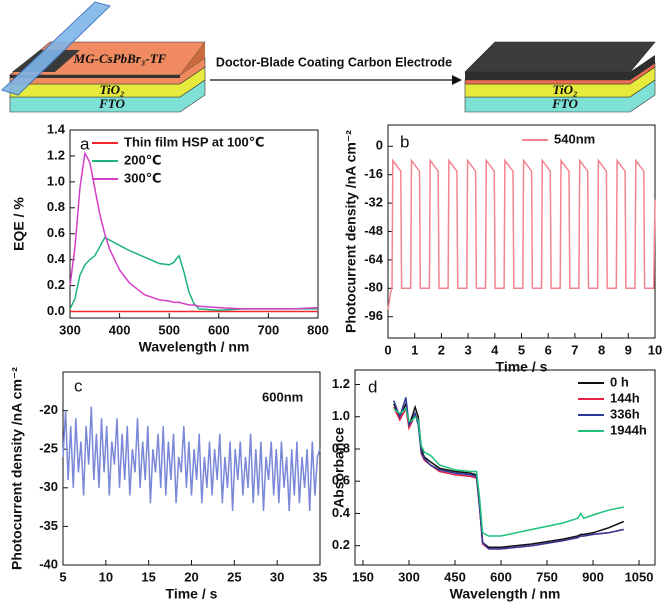 The height and width of the screenshot is (608, 663). Describe the element at coordinates (404, 141) in the screenshot. I see `panel-label: b` at that location.